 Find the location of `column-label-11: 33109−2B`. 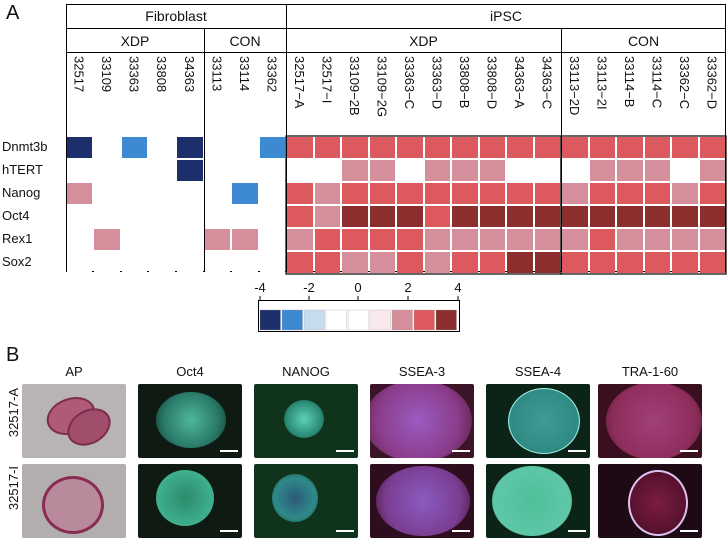

column-label-11: 33109−2B is located at coordinates (354, 86).